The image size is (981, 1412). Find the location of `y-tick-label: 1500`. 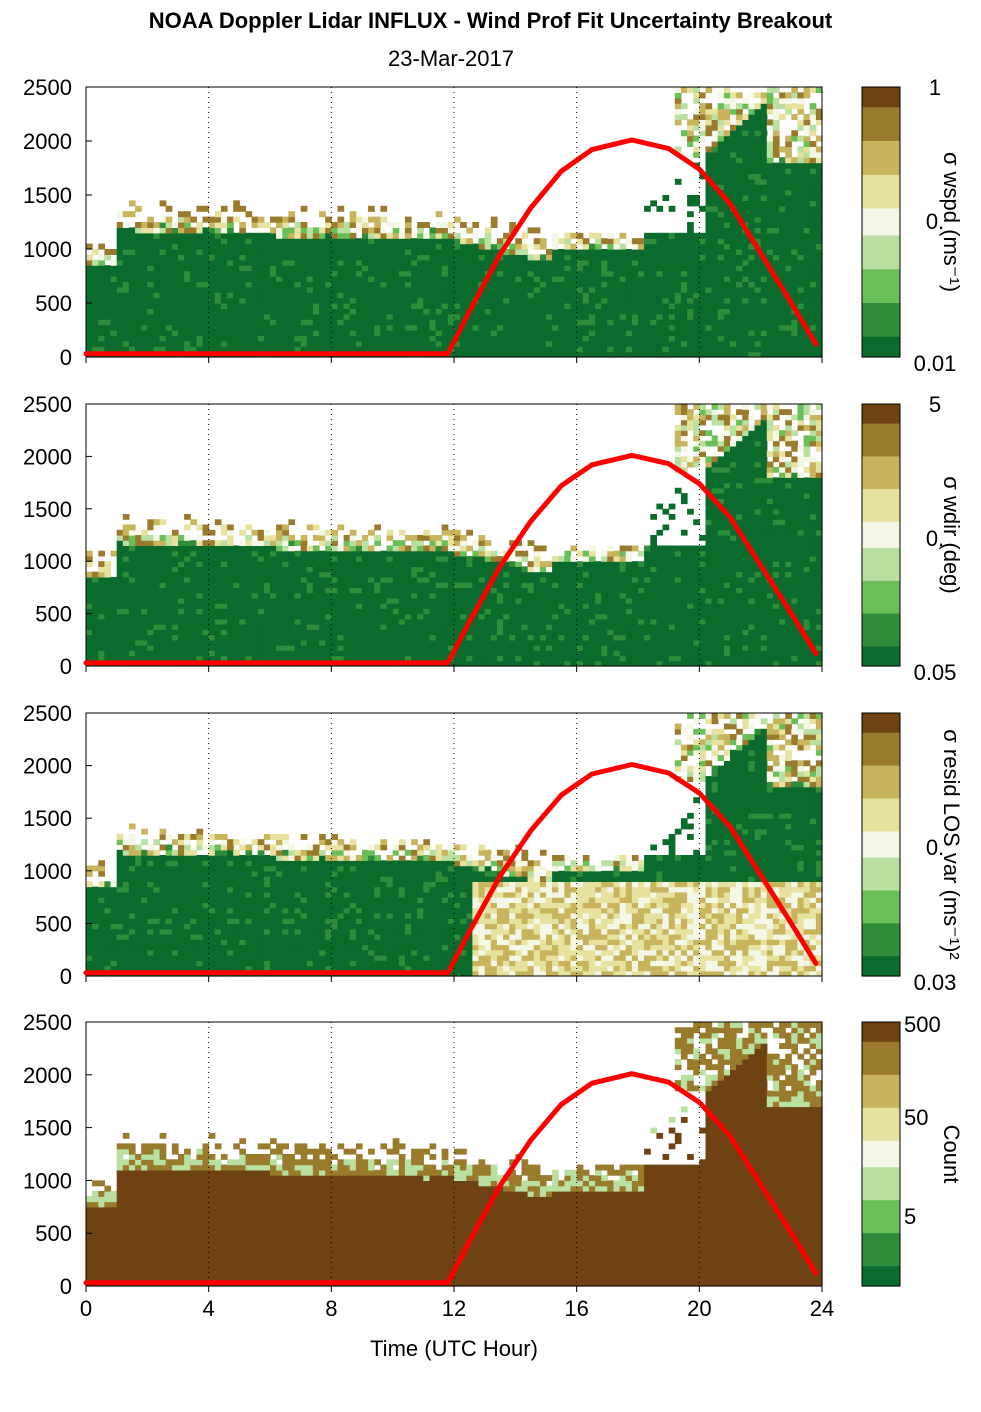

y-tick-label: 1500 is located at coordinates (47, 195).